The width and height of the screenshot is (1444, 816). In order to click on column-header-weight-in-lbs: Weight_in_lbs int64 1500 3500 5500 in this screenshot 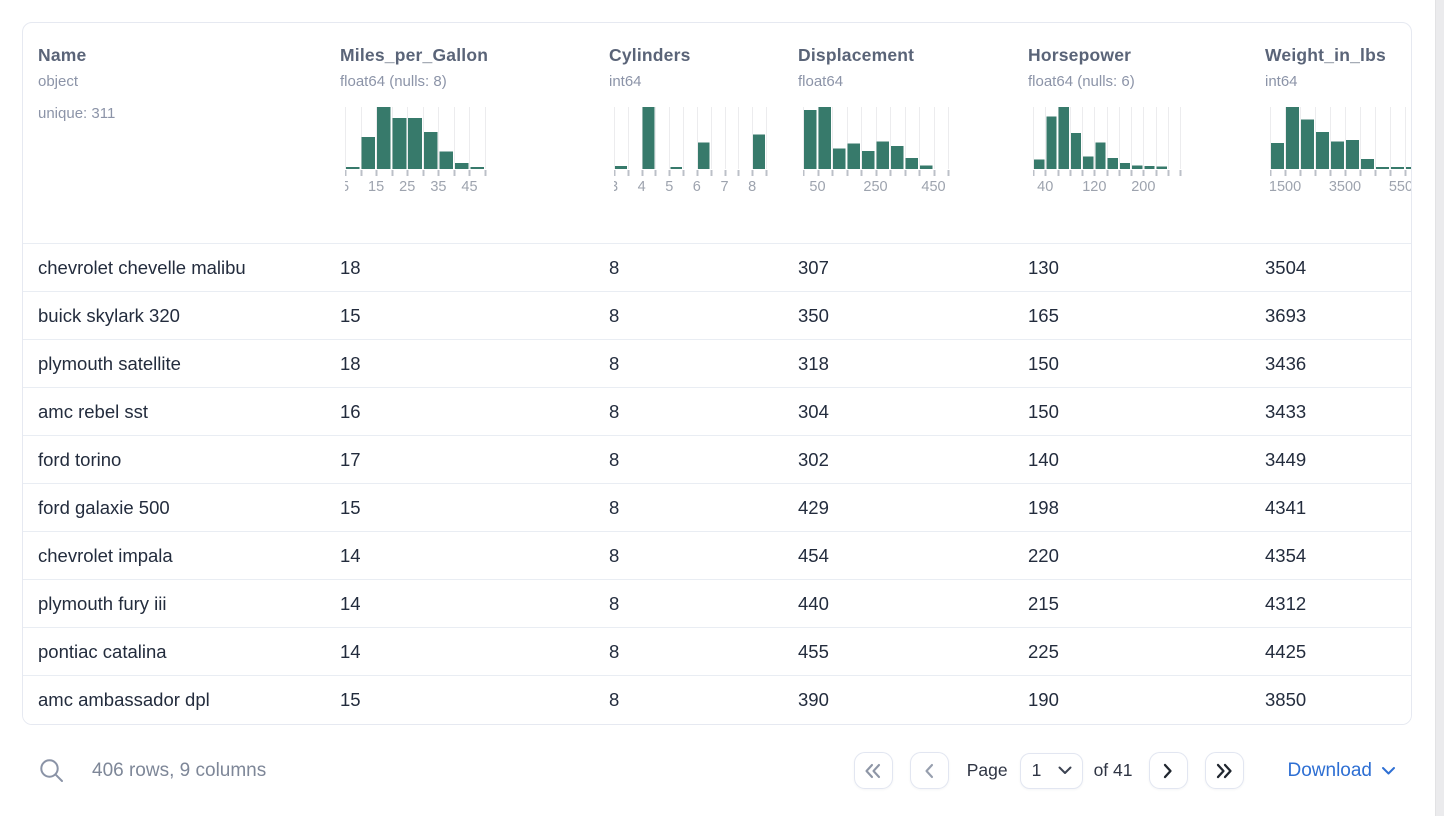, I will do `click(1338, 133)`.